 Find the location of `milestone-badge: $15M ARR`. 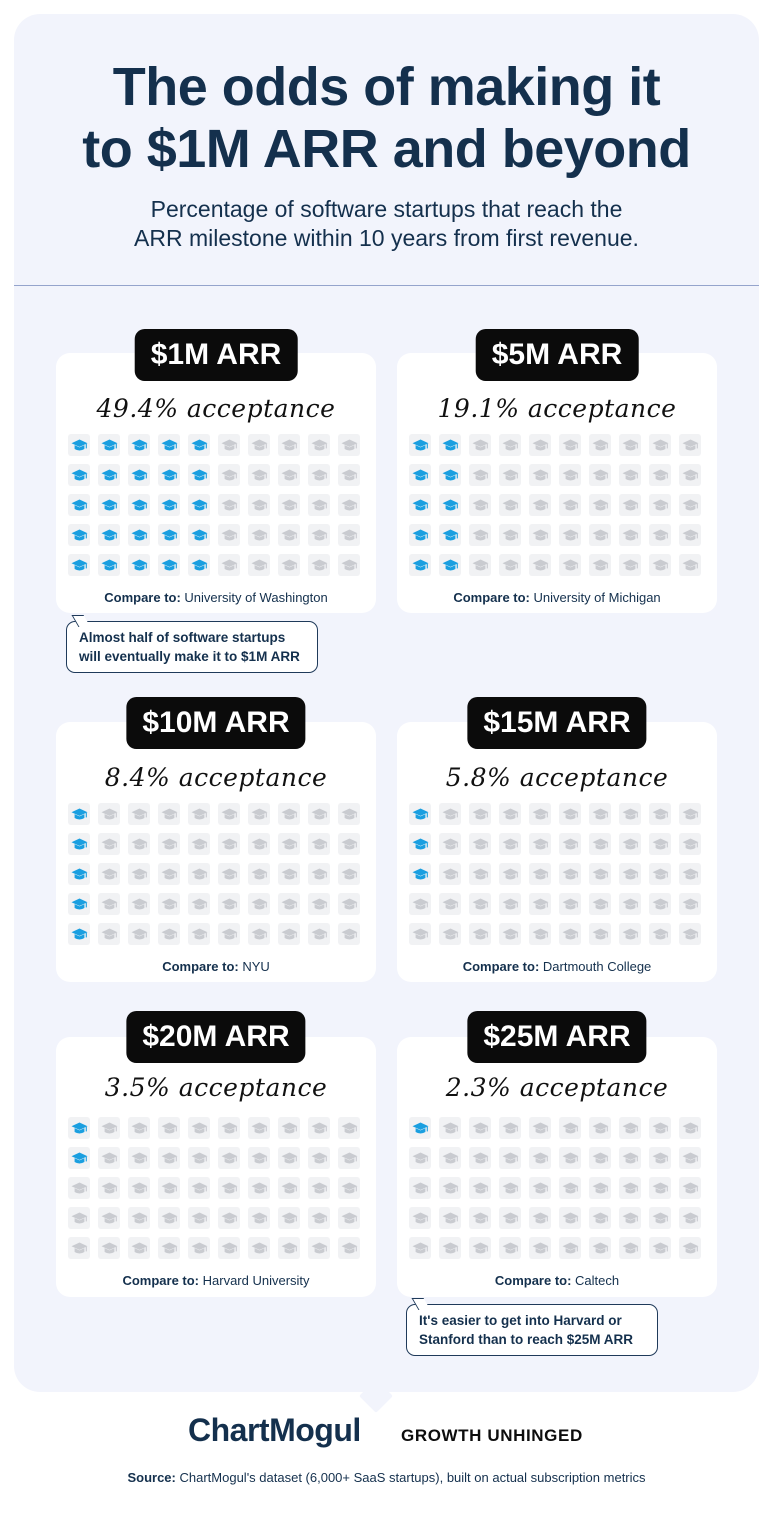

milestone-badge: $15M ARR is located at coordinates (557, 723).